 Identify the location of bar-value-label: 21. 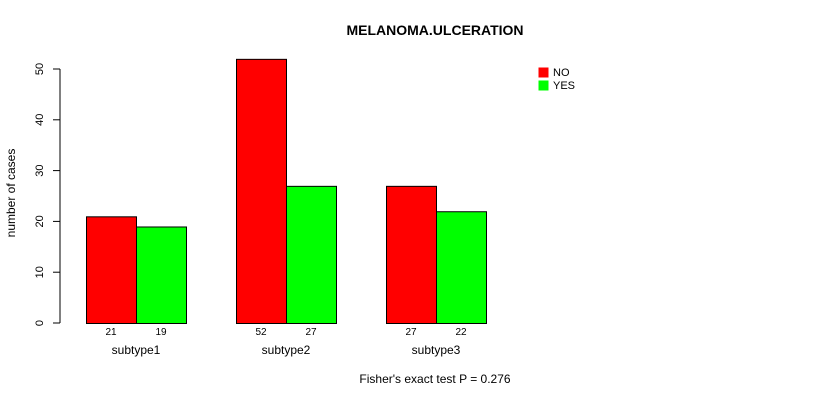
(111, 332).